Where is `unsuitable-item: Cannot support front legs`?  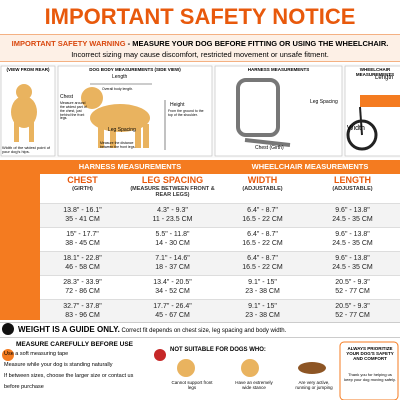
unsuitable-item: Cannot support front legs is located at coordinates (192, 385).